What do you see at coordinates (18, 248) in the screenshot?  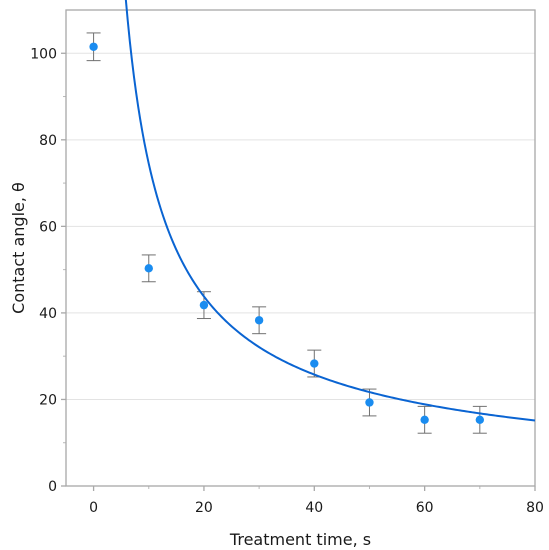 I see `y-axis-title: Contact angle, θ` at bounding box center [18, 248].